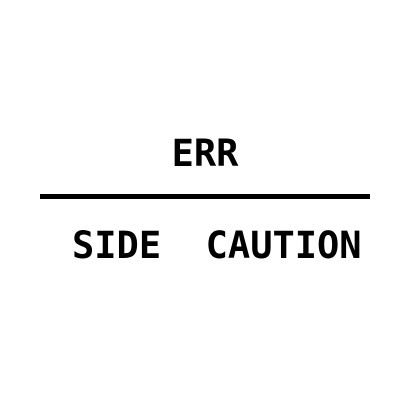  What do you see at coordinates (205, 196) in the screenshot?
I see `horizontal-divider` at bounding box center [205, 196].